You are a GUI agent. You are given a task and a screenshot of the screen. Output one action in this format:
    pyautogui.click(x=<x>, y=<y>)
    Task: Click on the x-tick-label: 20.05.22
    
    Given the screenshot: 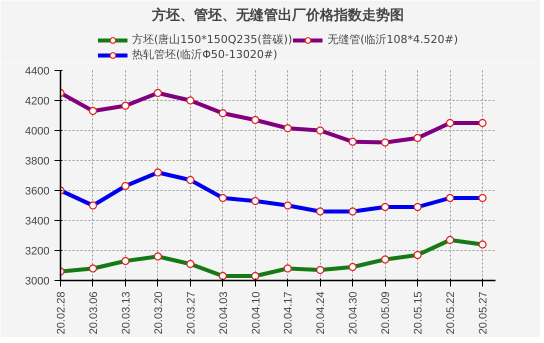 What is the action you would take?
    pyautogui.click(x=451, y=312)
    